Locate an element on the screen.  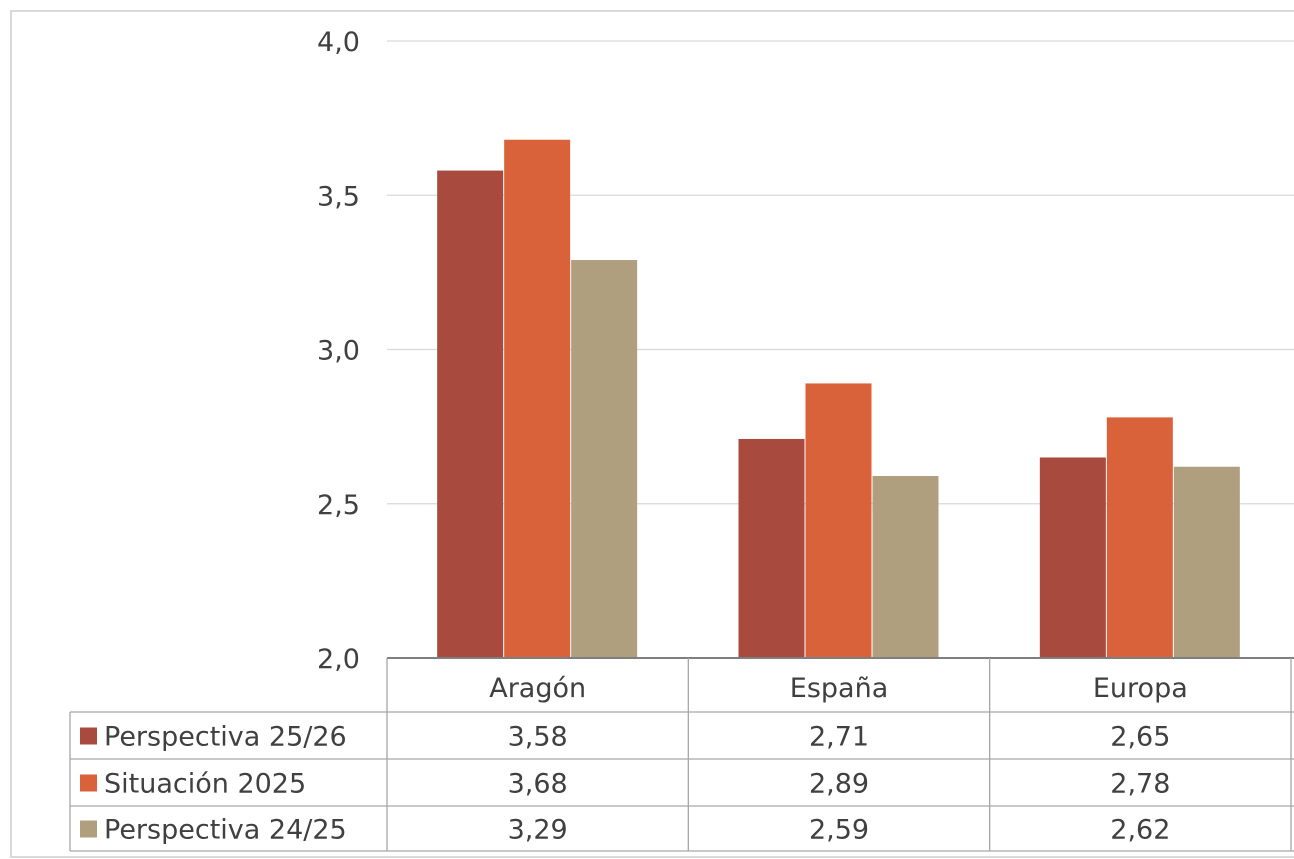
data-value: 3,68 is located at coordinates (538, 784).